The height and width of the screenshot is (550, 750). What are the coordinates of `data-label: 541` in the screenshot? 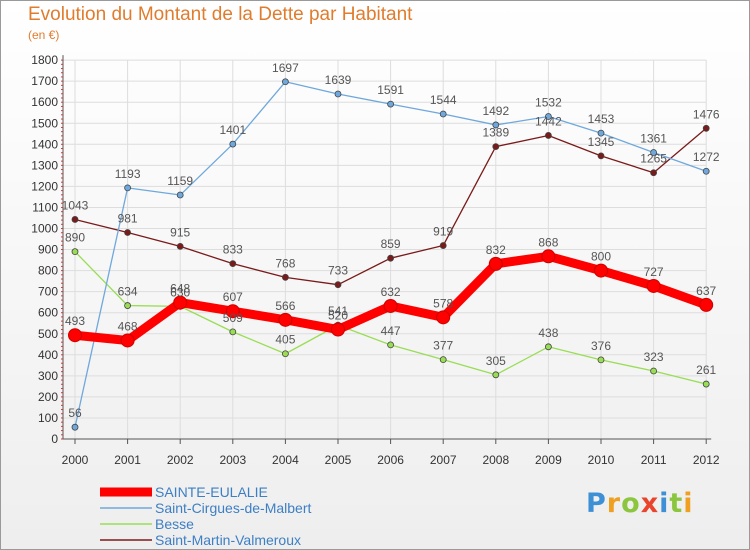 It's located at (338, 311).